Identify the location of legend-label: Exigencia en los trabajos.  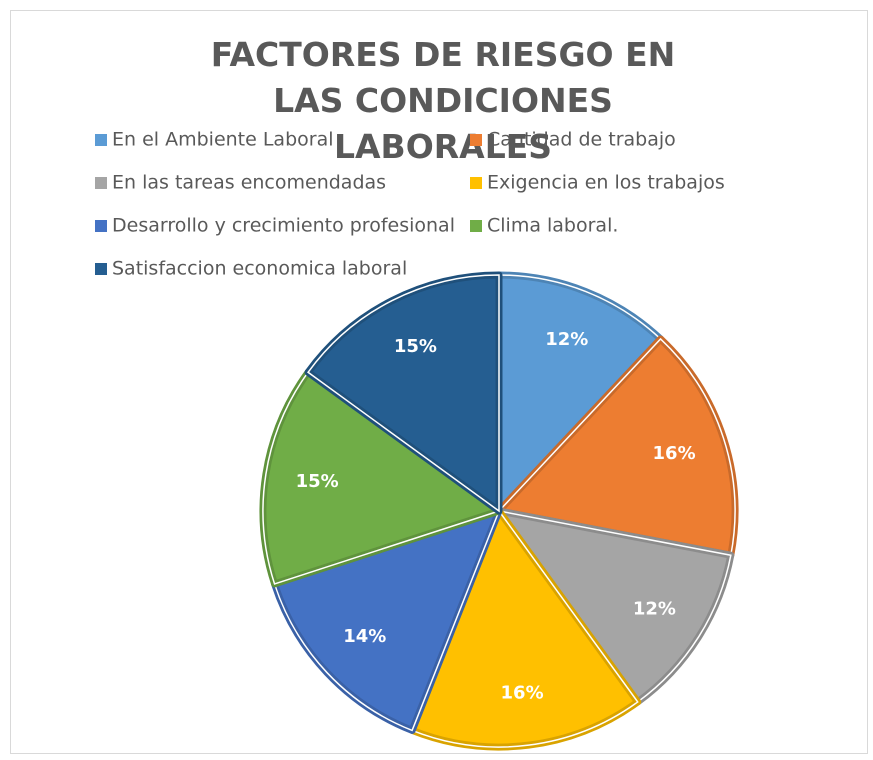
(606, 183).